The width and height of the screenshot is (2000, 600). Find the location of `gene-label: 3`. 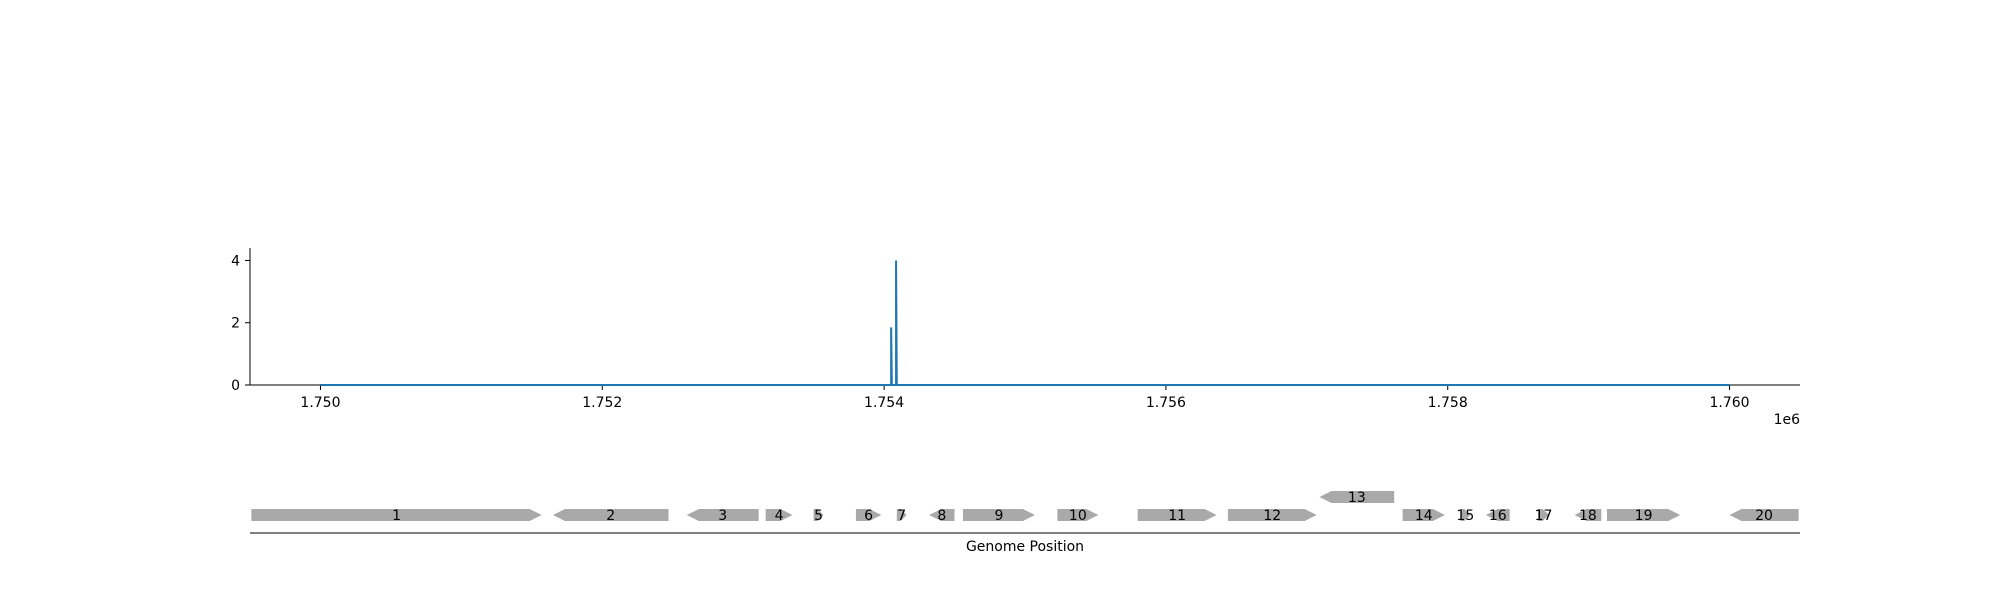

gene-label: 3 is located at coordinates (722, 516).